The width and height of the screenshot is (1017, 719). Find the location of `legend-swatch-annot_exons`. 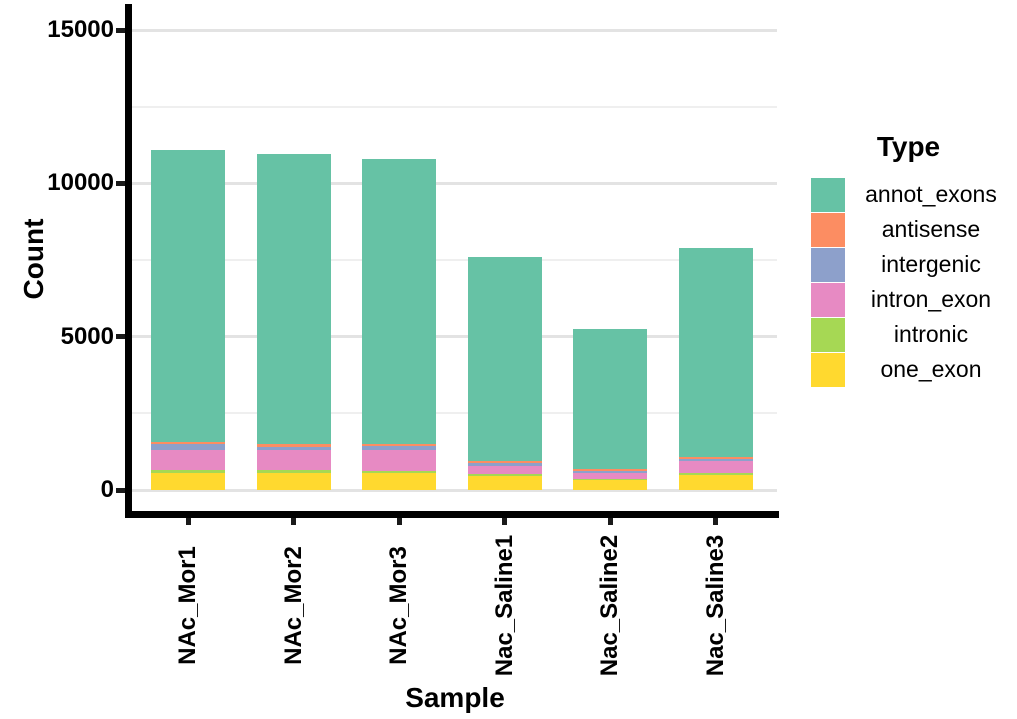

legend-swatch-annot_exons is located at coordinates (828, 194).